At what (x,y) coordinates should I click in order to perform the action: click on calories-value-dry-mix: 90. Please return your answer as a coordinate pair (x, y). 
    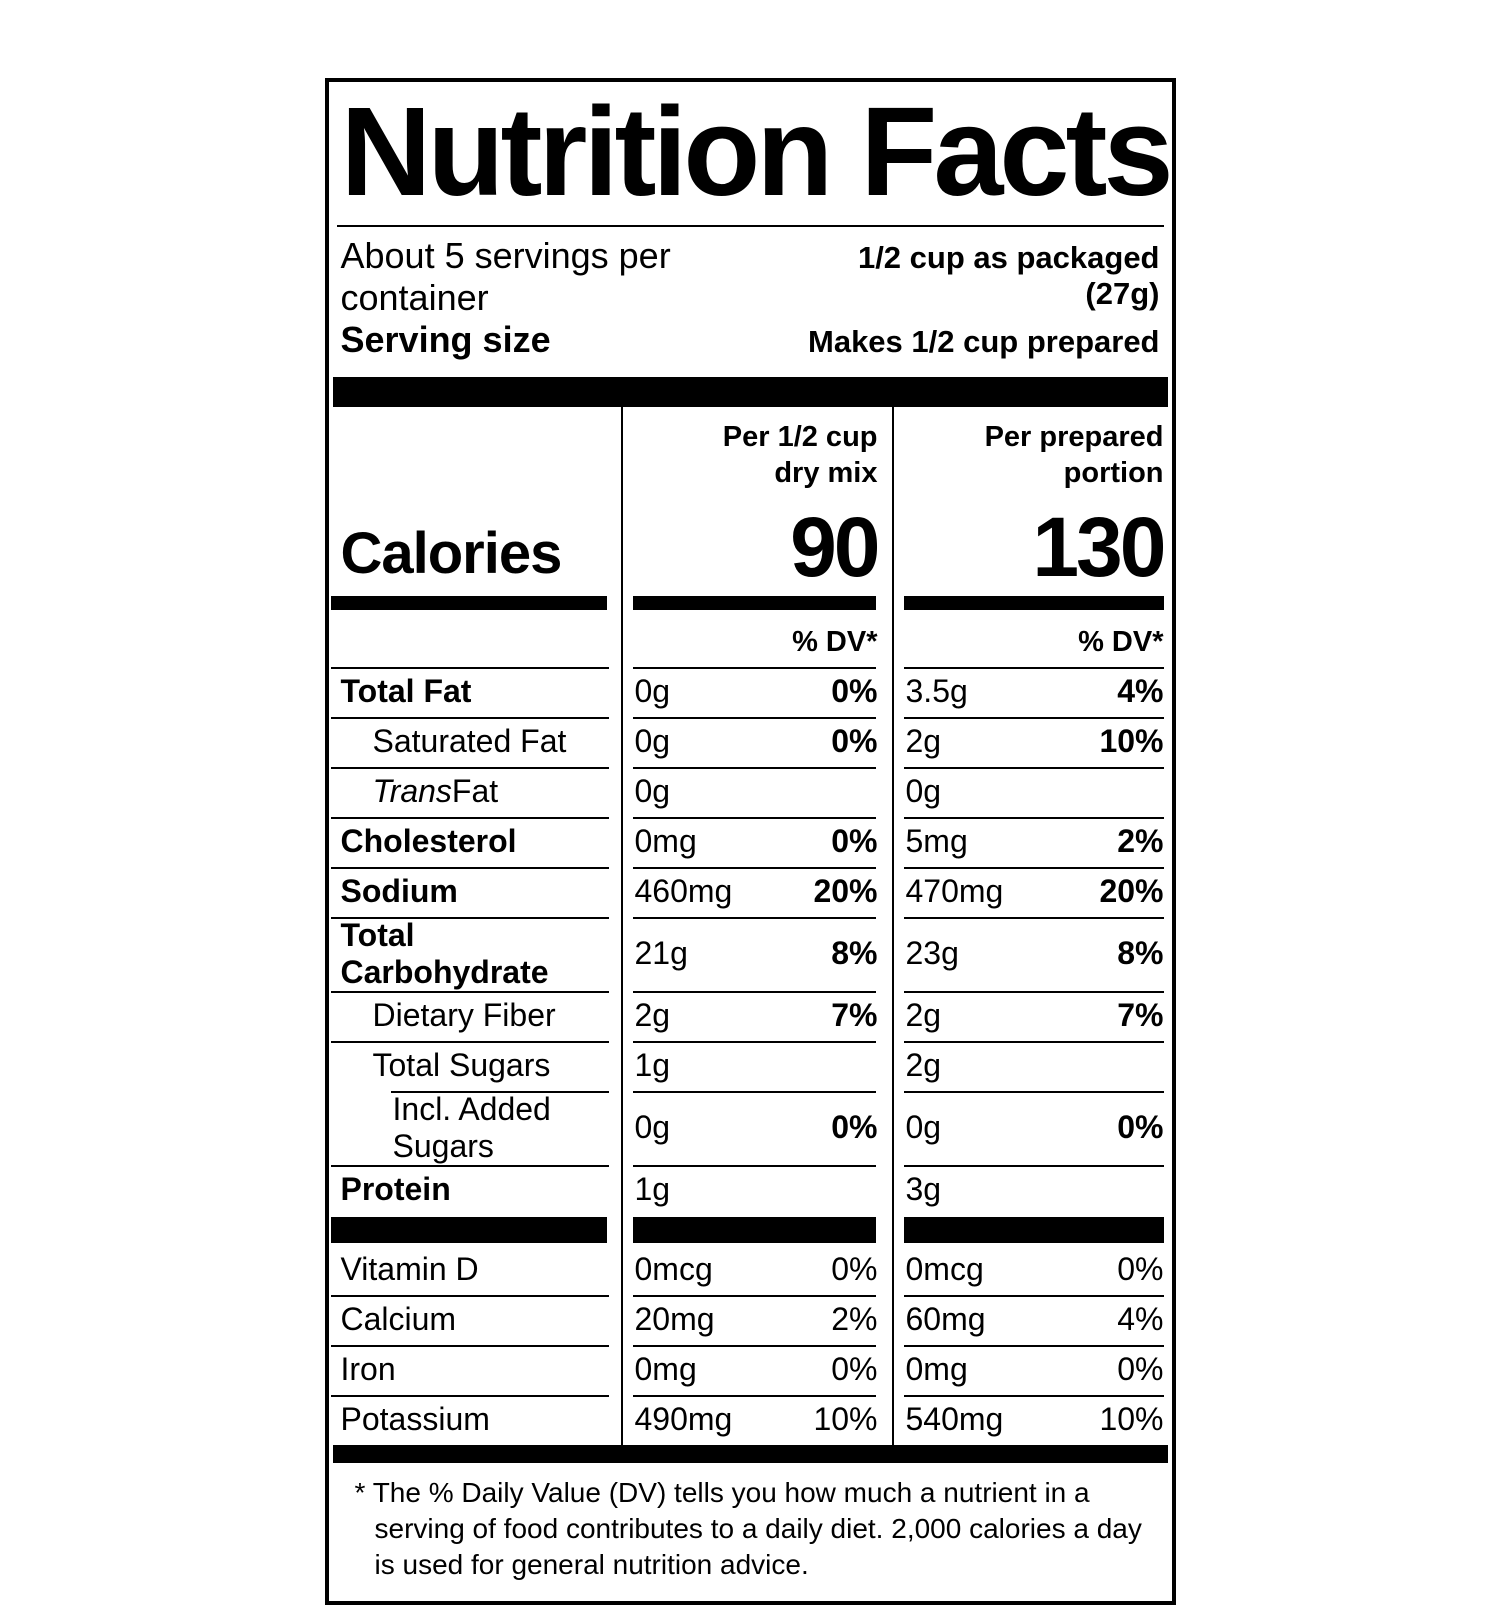
    Looking at the image, I should click on (756, 546).